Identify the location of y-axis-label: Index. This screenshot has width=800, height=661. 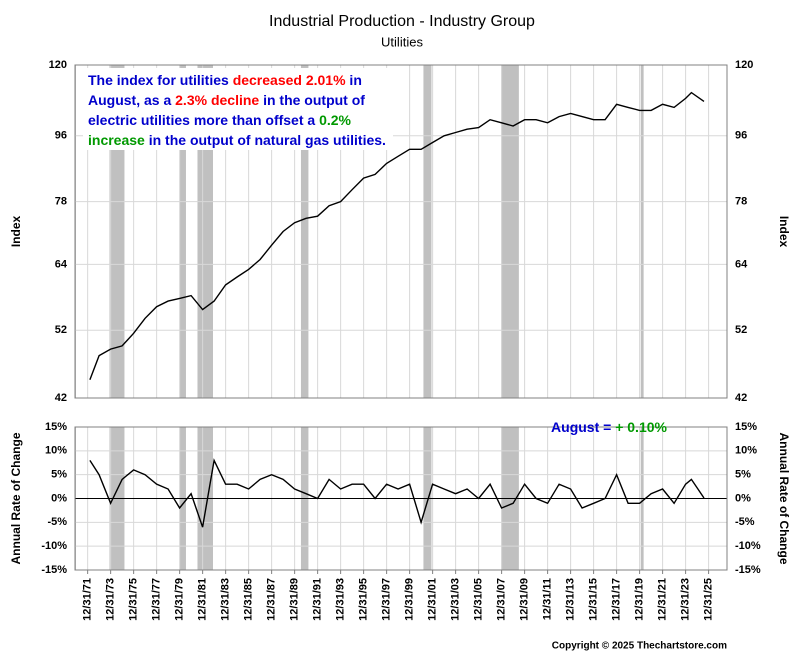
(16, 232).